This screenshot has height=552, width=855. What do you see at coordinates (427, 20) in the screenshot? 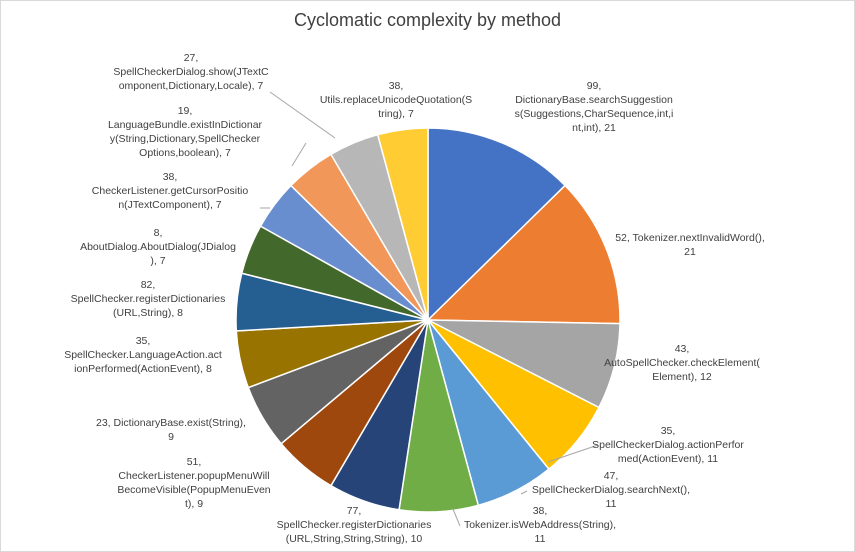
I see `chart-title: Cyclomatic complexity by method` at bounding box center [427, 20].